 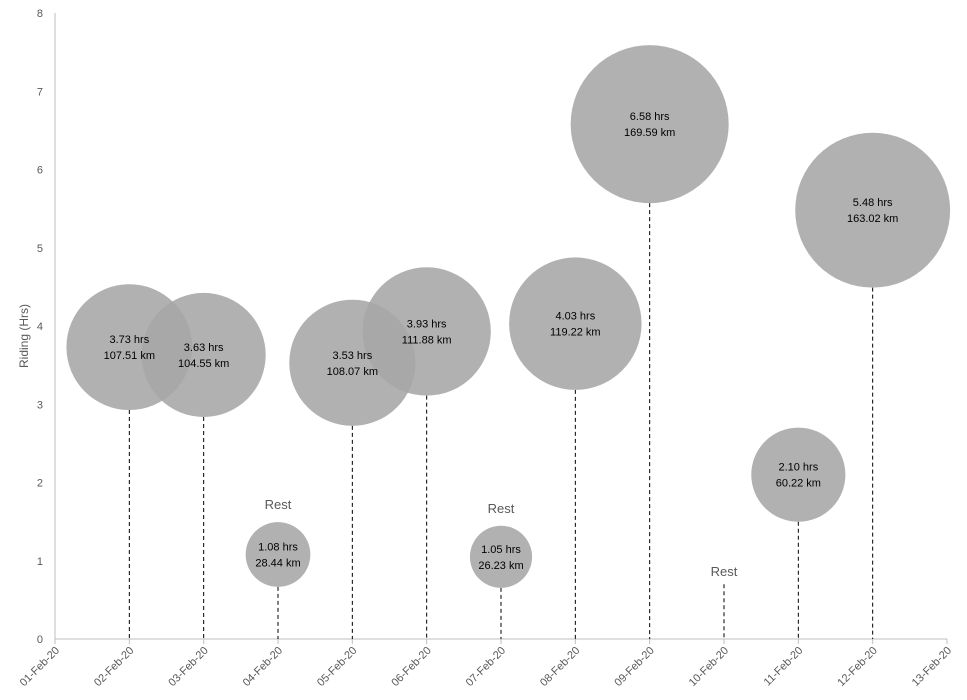 What do you see at coordinates (278, 547) in the screenshot?
I see `bubble-hours-label: 1.08 hrs` at bounding box center [278, 547].